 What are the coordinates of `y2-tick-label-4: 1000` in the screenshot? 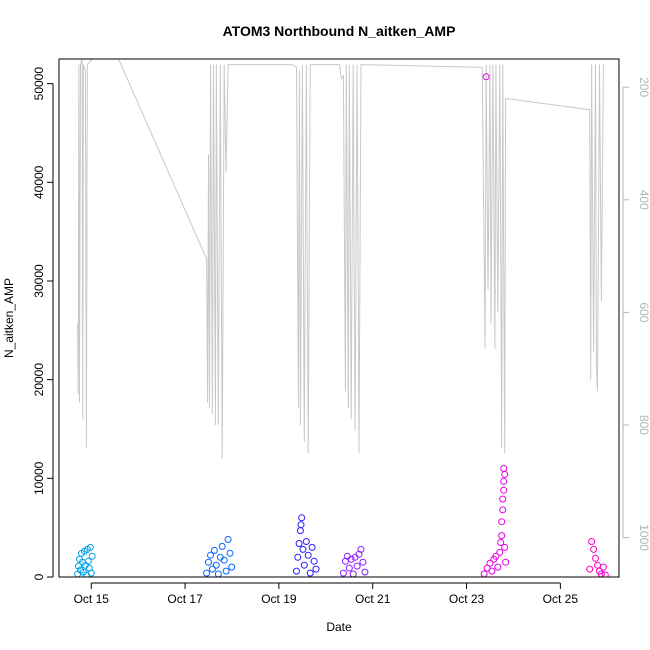 It's located at (643, 537).